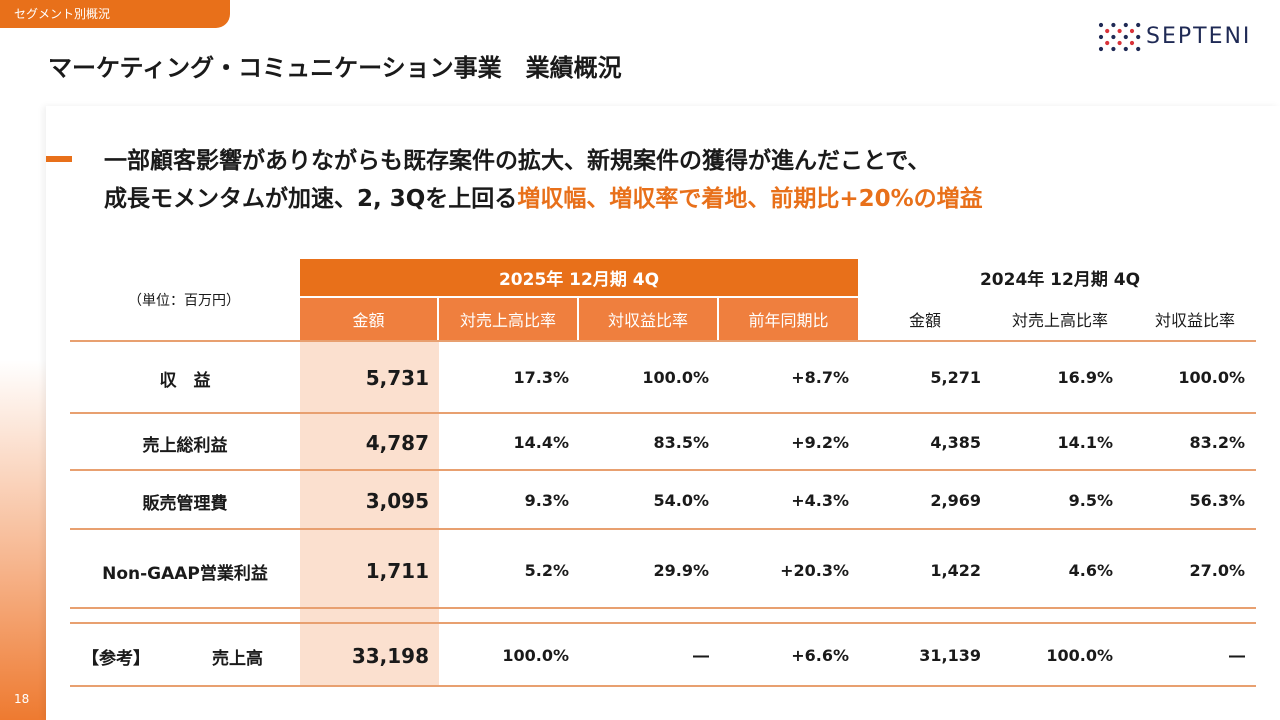  Describe the element at coordinates (184, 301) in the screenshot. I see `unit-label: （単位：百万円）` at that location.